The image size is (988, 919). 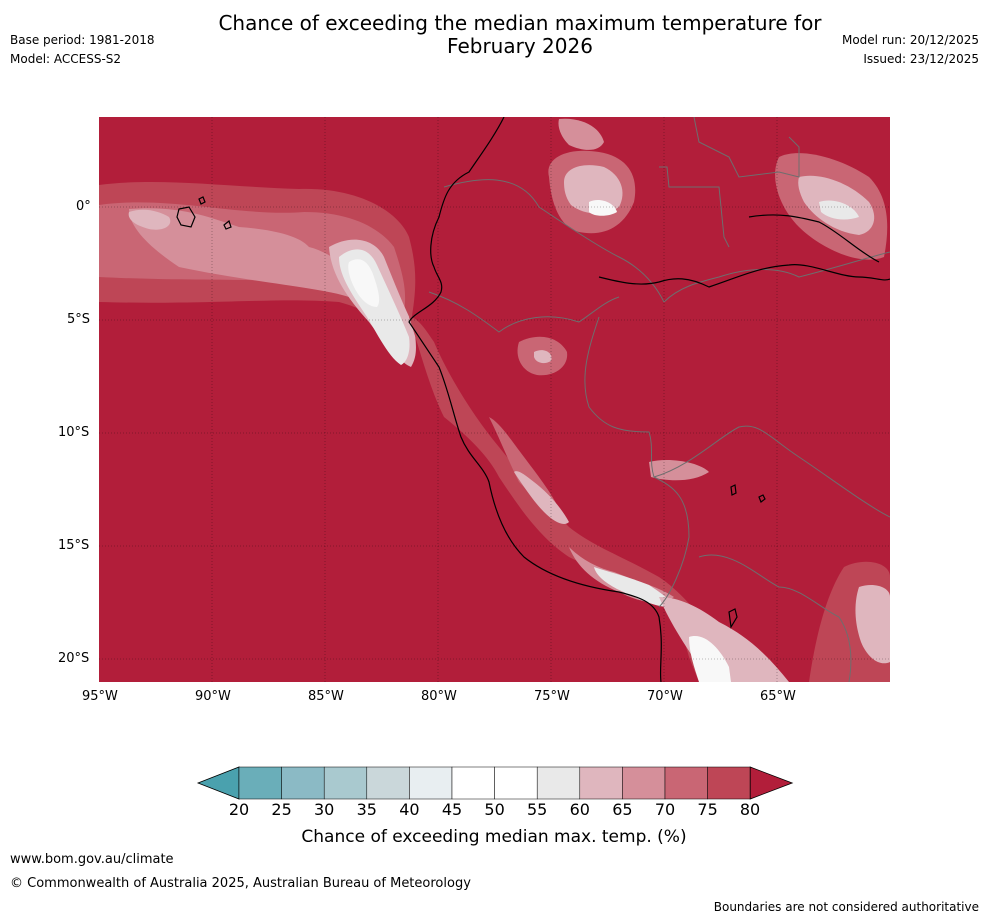 What do you see at coordinates (100, 696) in the screenshot?
I see `lon-label-95w: 95°W` at bounding box center [100, 696].